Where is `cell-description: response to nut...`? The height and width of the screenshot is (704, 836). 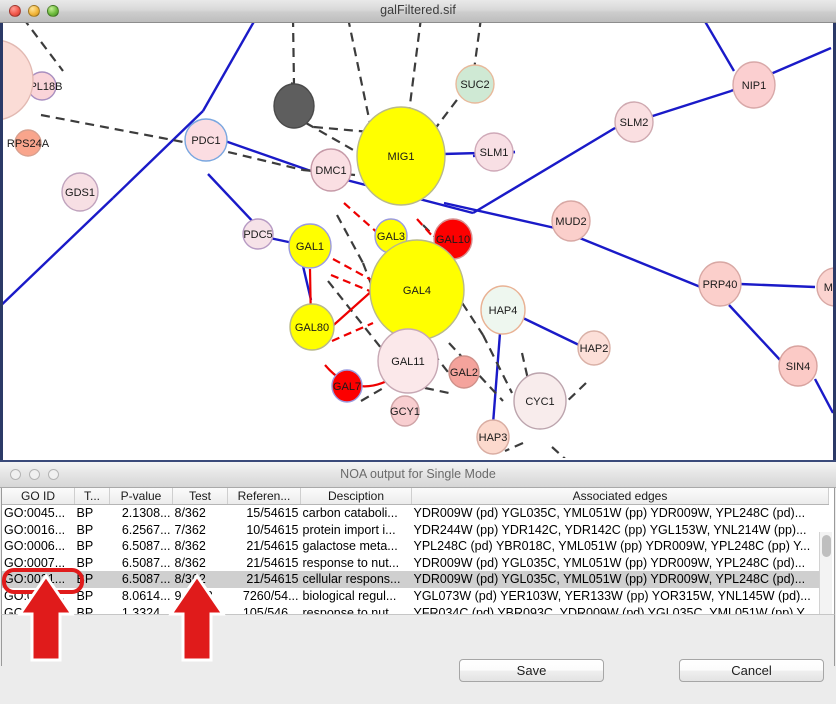 cell-description: response to nut... is located at coordinates (351, 562).